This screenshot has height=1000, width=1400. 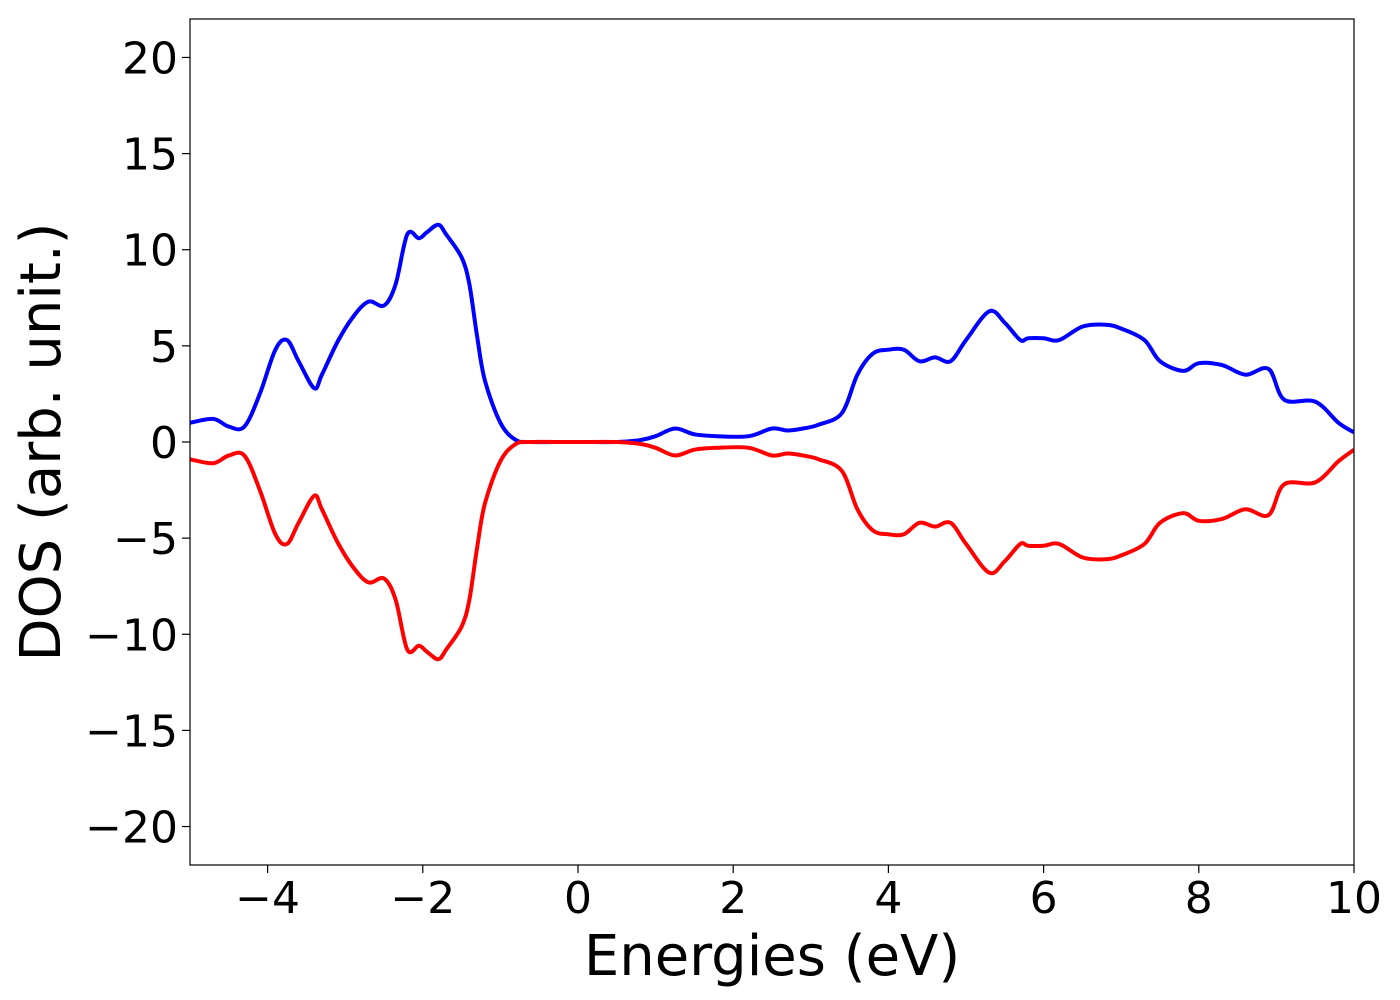 What do you see at coordinates (888, 898) in the screenshot?
I see `x-tick-label: 4` at bounding box center [888, 898].